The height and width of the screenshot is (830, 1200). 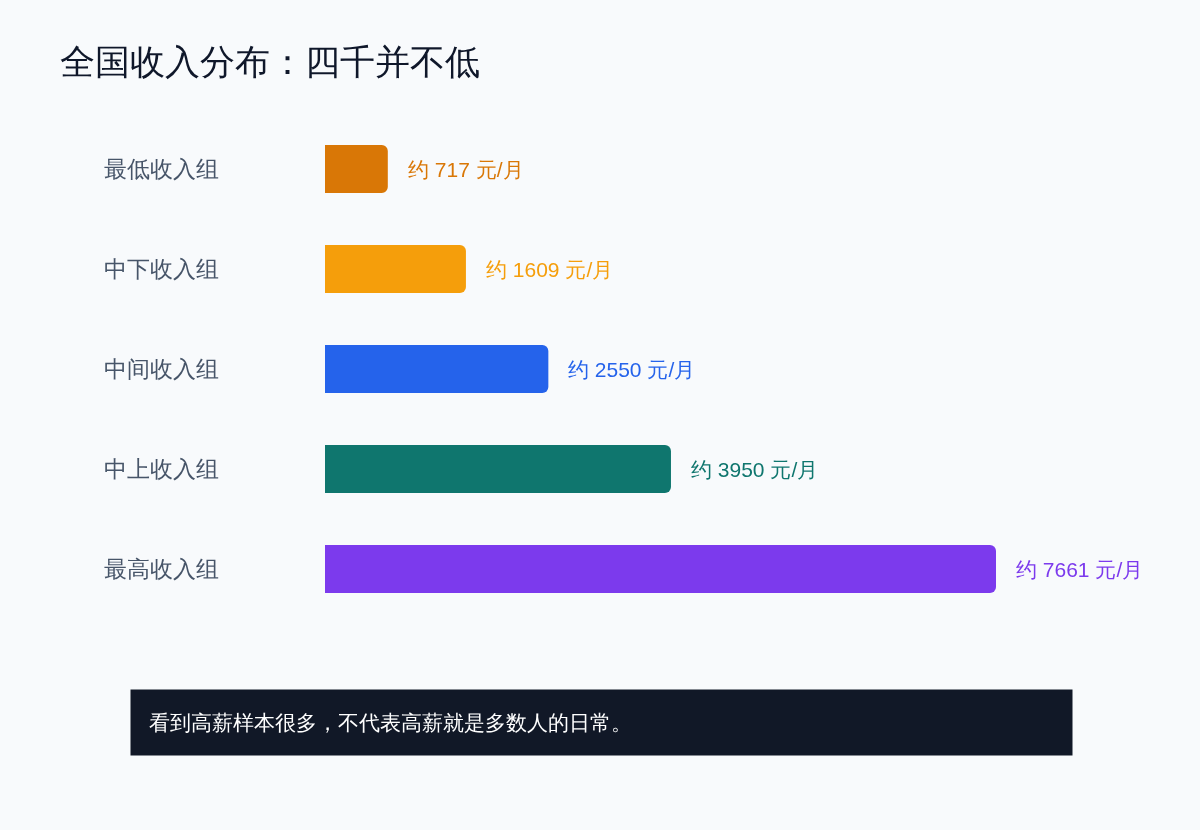 What do you see at coordinates (161, 469) in the screenshot?
I see `y-tick-label: 中上收入组` at bounding box center [161, 469].